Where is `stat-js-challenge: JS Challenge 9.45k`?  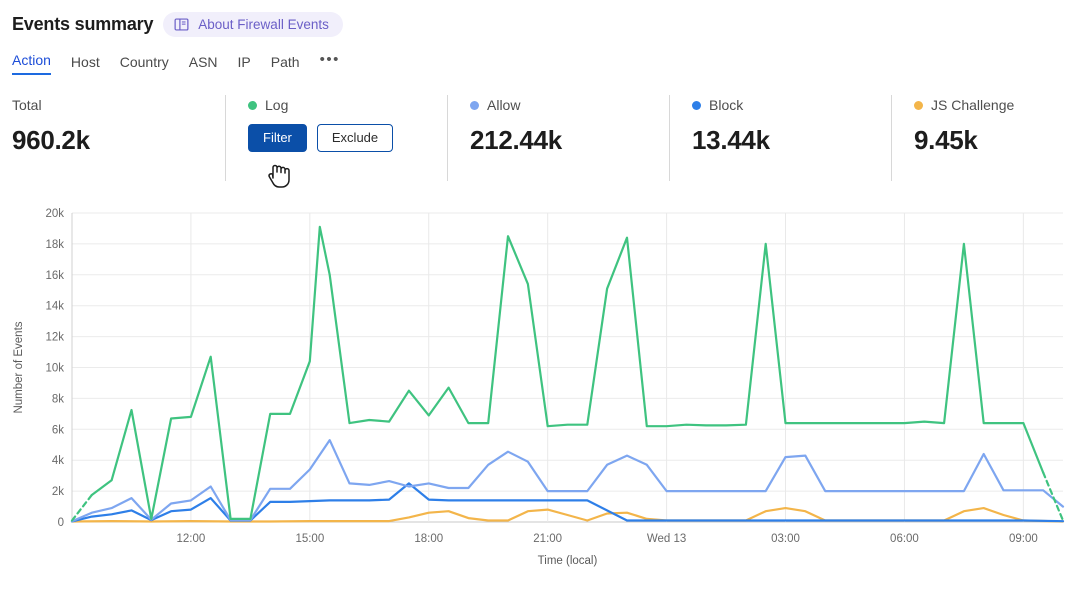 stat-js-challenge: JS Challenge 9.45k is located at coordinates (961, 138).